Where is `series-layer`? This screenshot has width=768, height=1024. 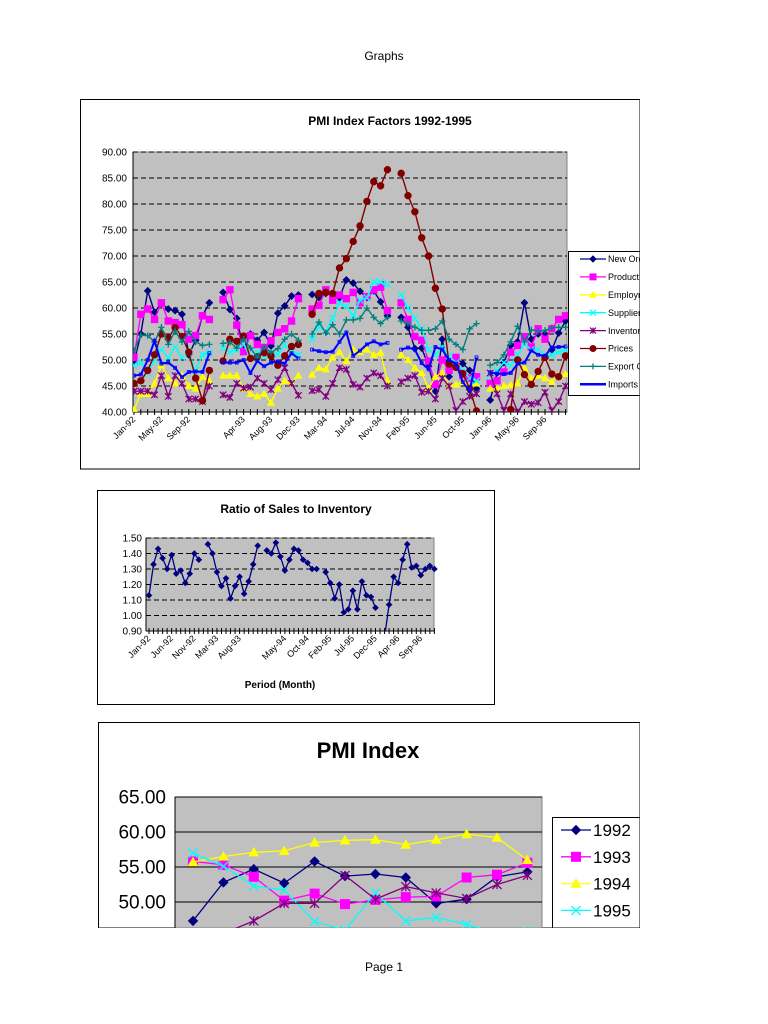
series-layer is located at coordinates (292, 585).